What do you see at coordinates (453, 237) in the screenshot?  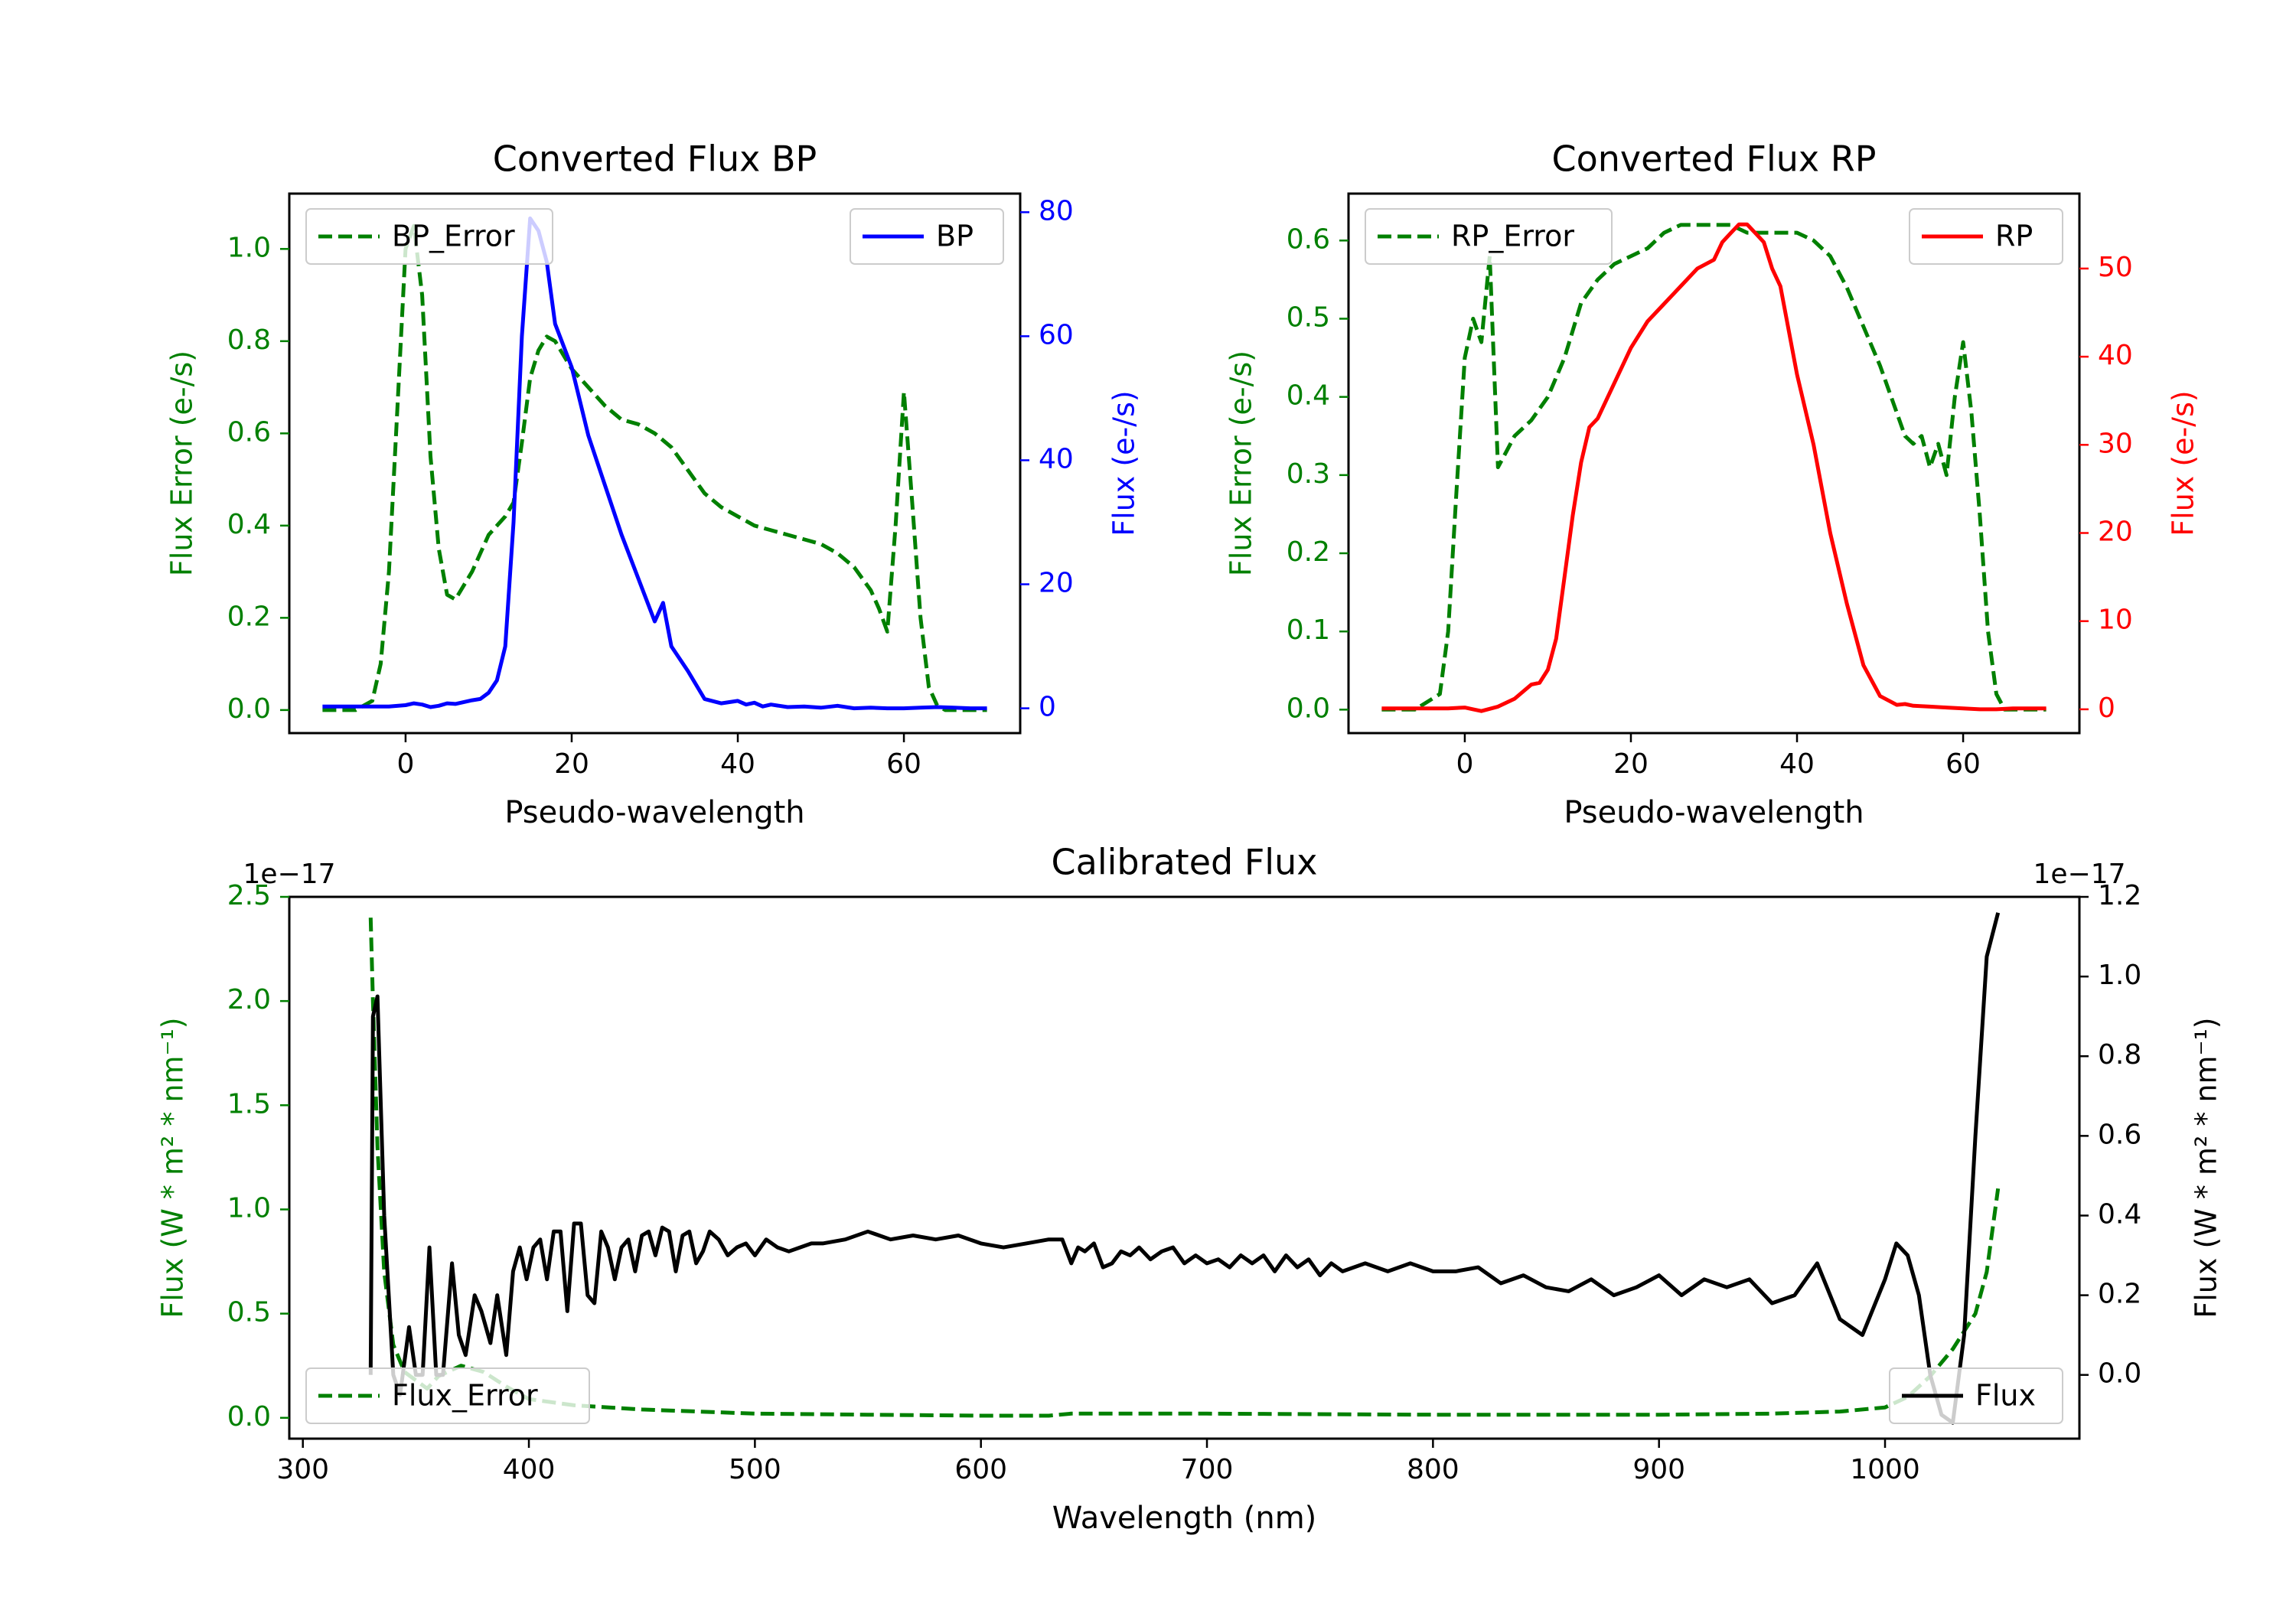 I see `legend-label: BP_Error` at bounding box center [453, 237].